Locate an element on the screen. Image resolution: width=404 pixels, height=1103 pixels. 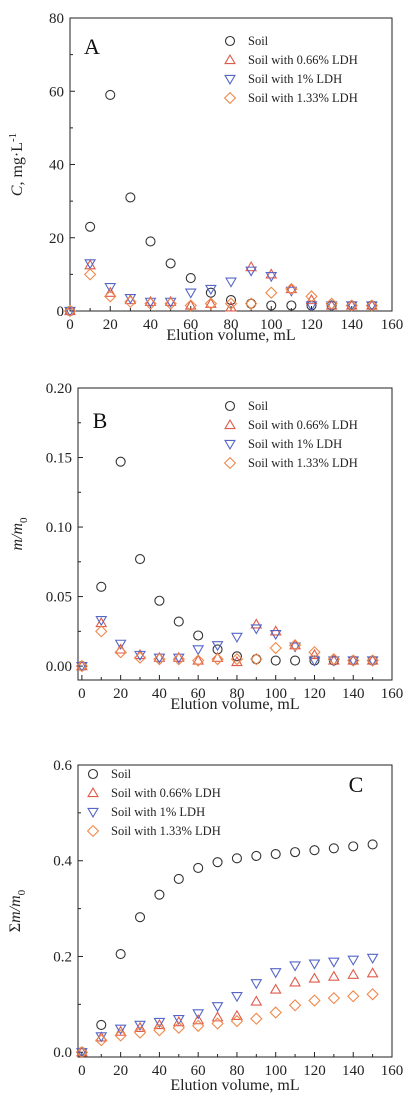
x-tick-label: 100 is located at coordinates (271, 325).